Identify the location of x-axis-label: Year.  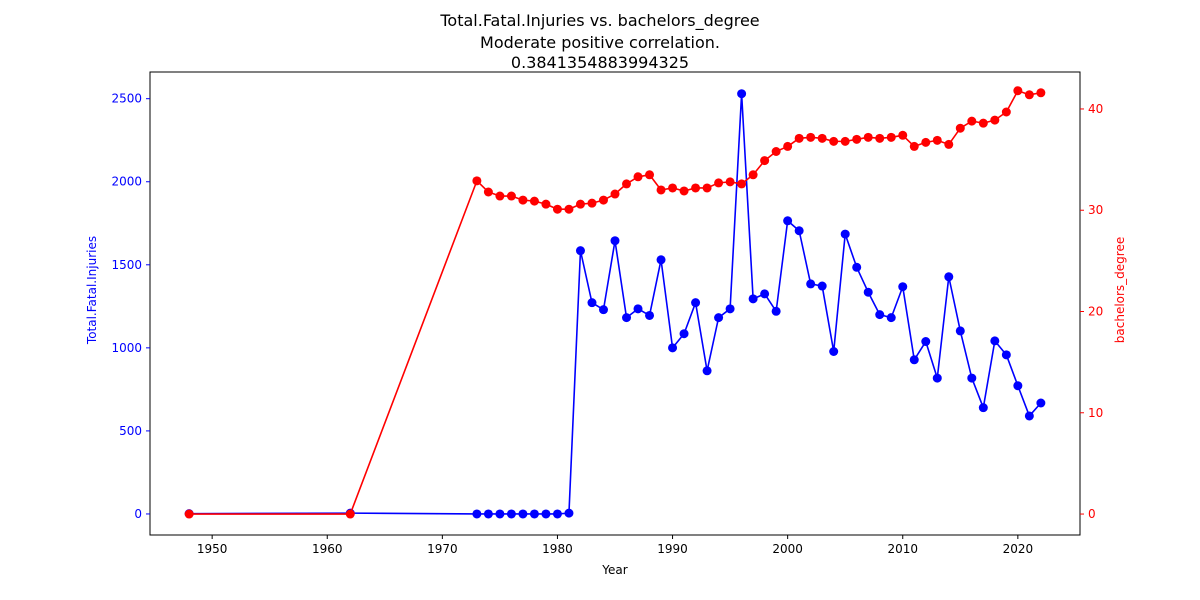
(614, 570).